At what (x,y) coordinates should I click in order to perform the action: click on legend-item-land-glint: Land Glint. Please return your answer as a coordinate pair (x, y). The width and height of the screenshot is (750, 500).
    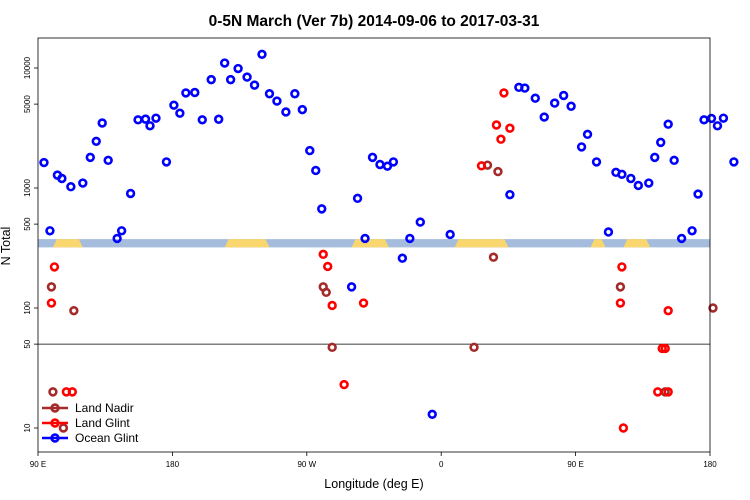
    Looking at the image, I should click on (86, 423).